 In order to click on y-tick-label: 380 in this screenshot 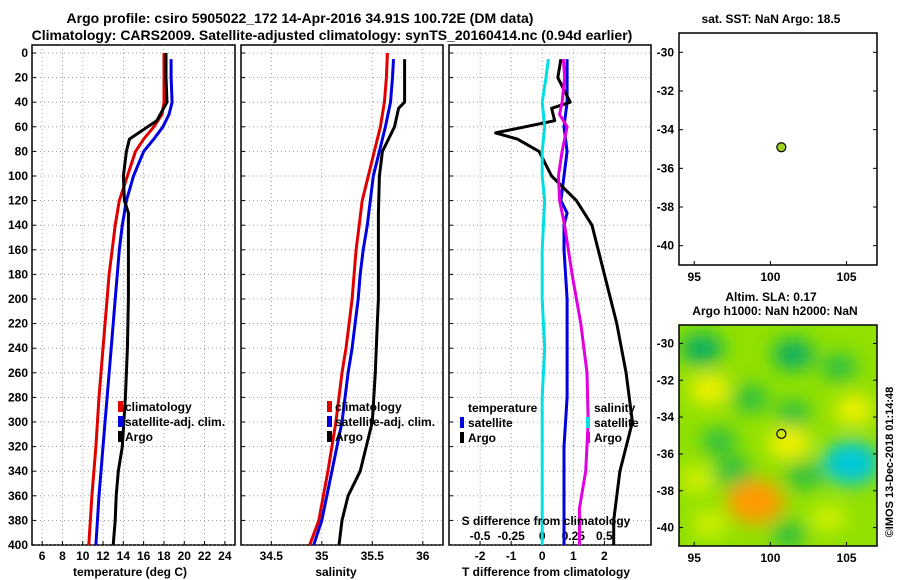, I will do `click(18, 520)`.